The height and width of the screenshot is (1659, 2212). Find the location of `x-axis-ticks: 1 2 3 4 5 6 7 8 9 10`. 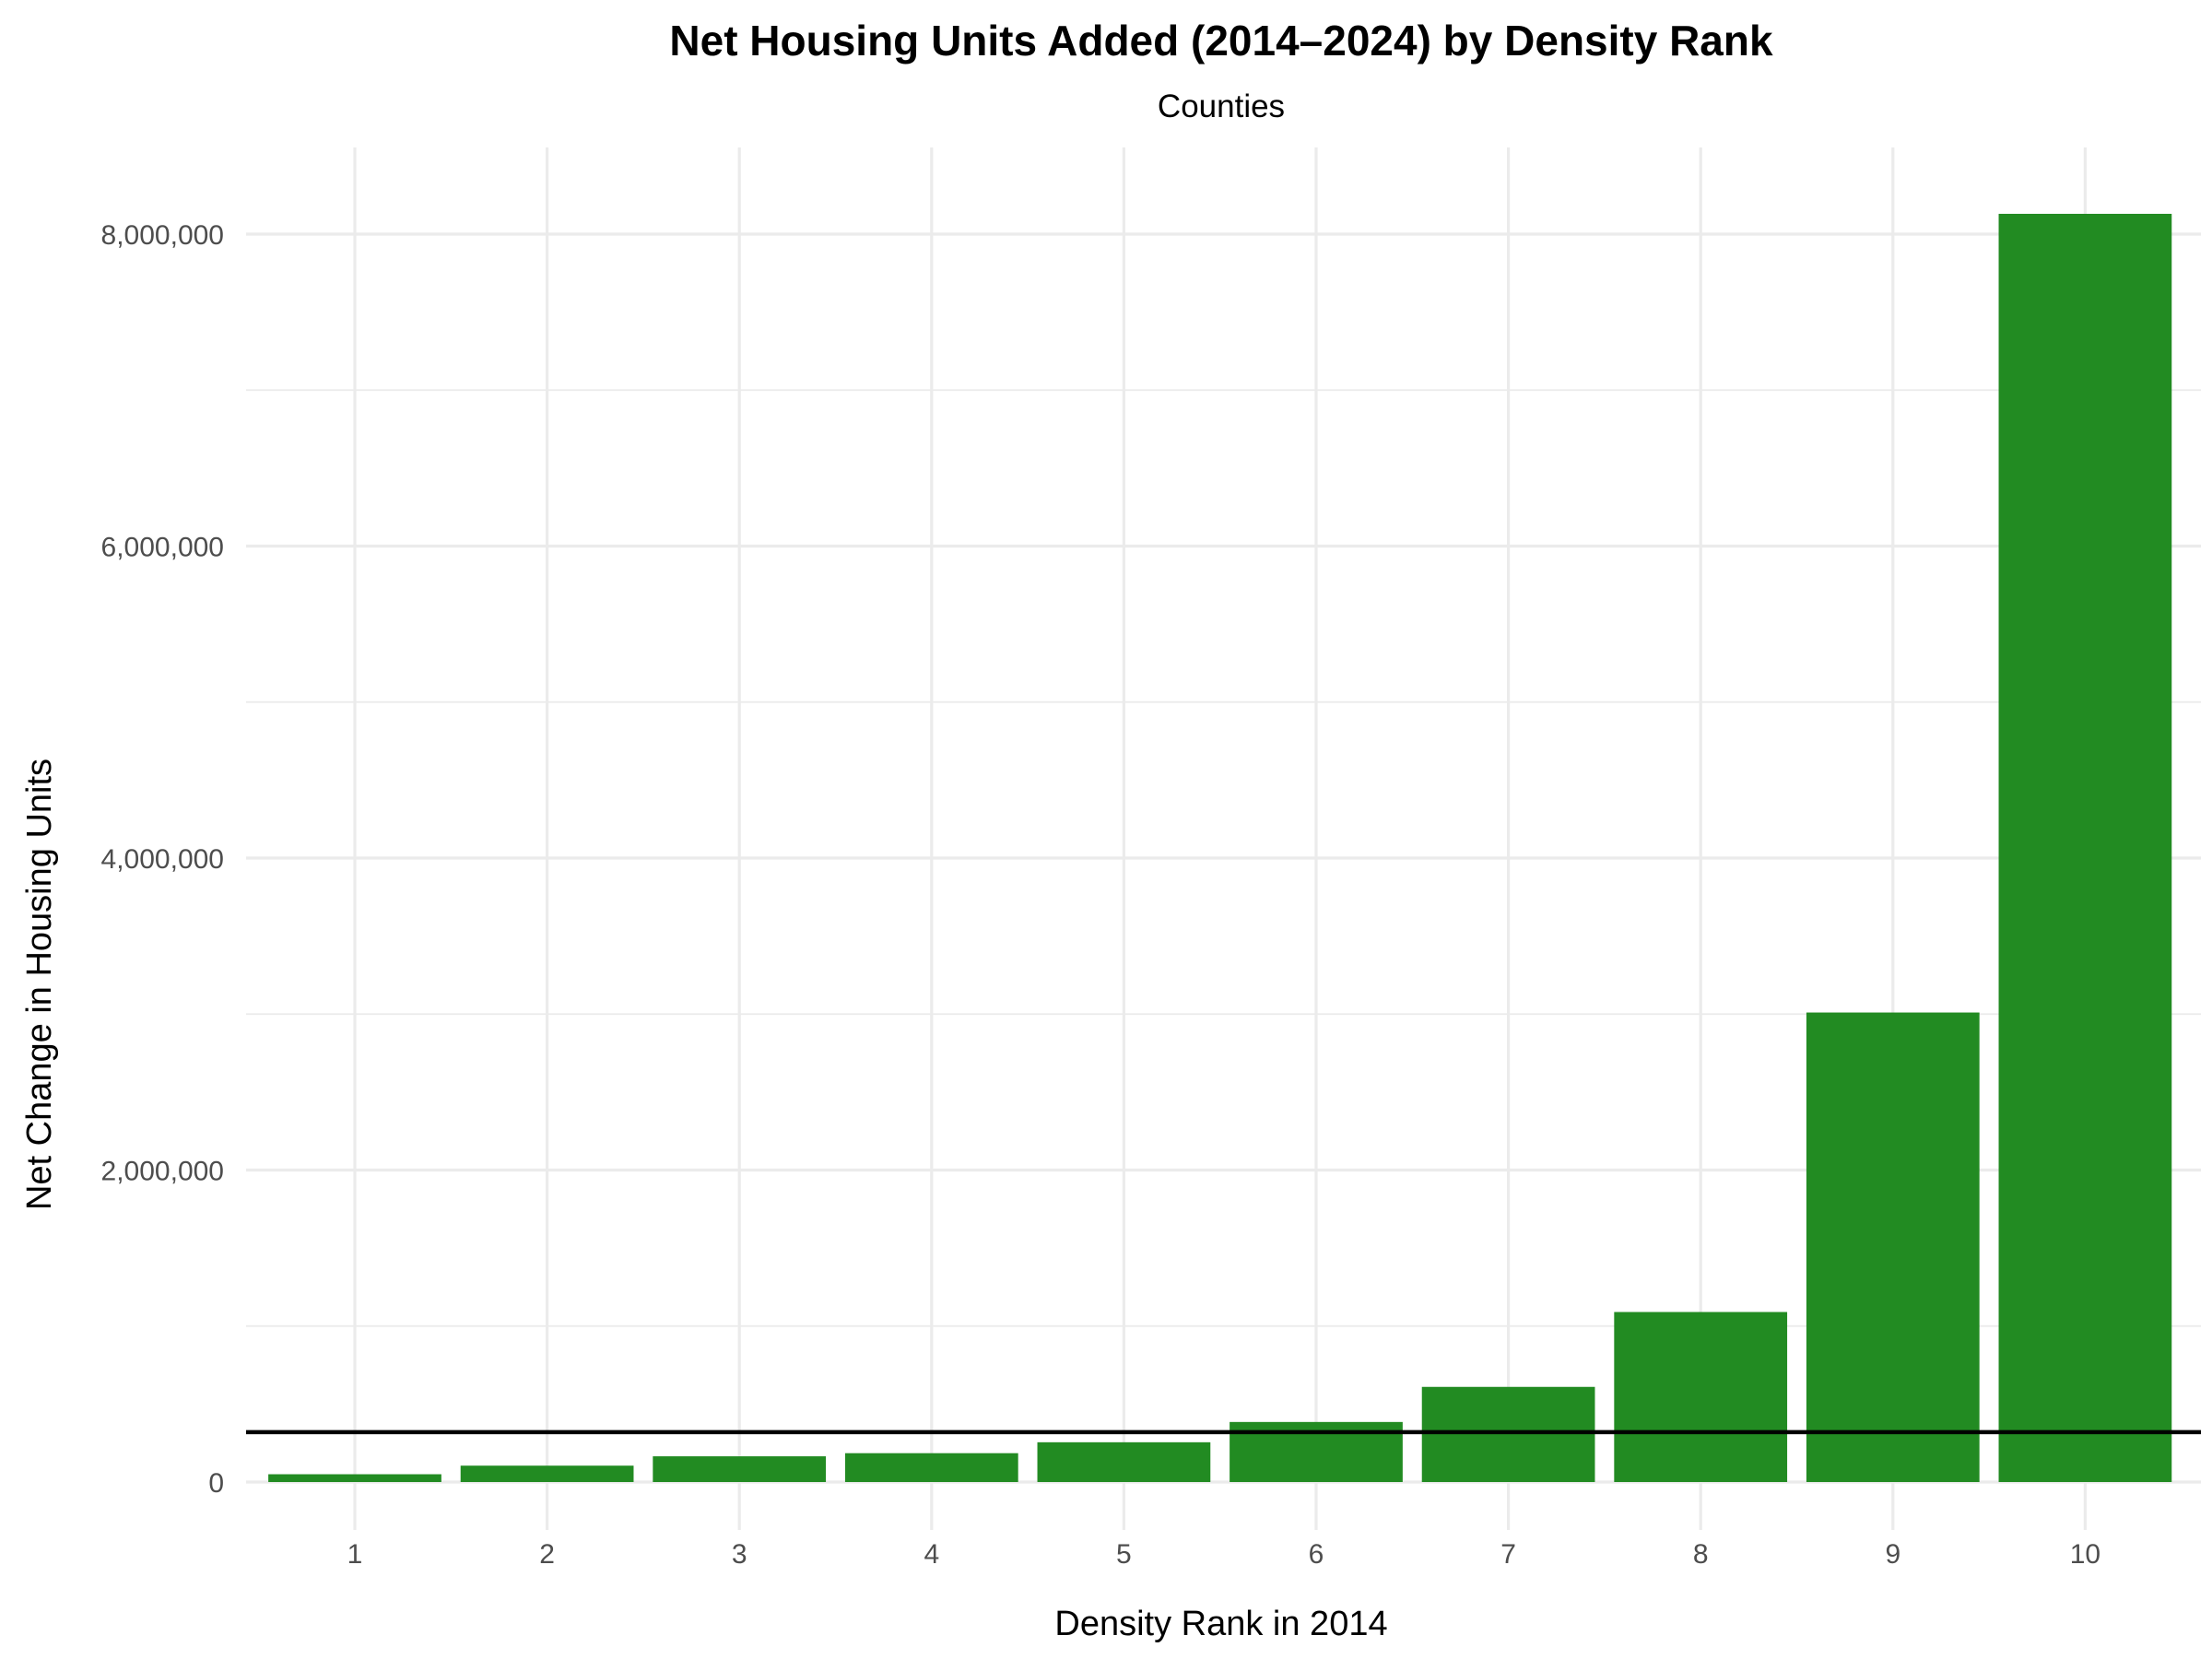

x-axis-ticks: 1 2 3 4 5 6 7 8 9 10 is located at coordinates (1223, 1554).